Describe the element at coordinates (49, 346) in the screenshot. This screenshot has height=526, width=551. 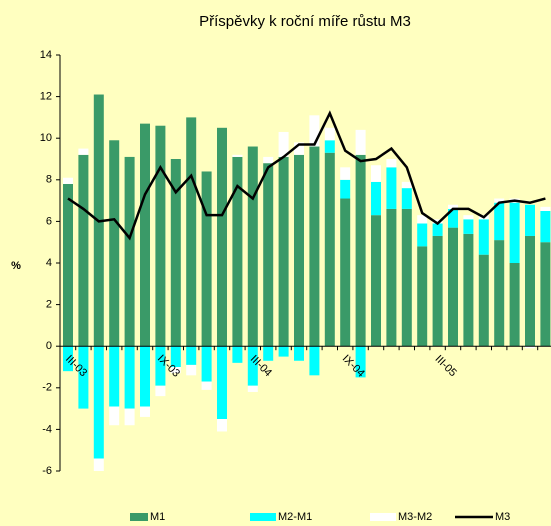
I see `y-tick-label: 0` at that location.